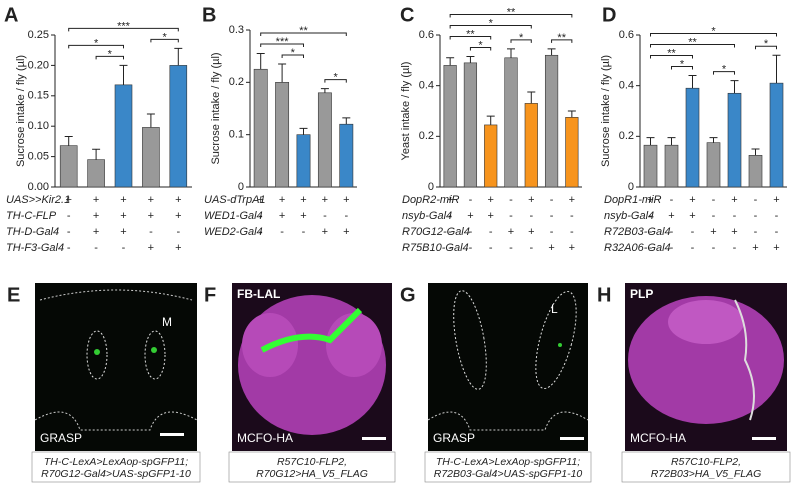 Image resolution: width=800 pixels, height=484 pixels. I want to click on y-tick-label: 0.6, so click(426, 35).